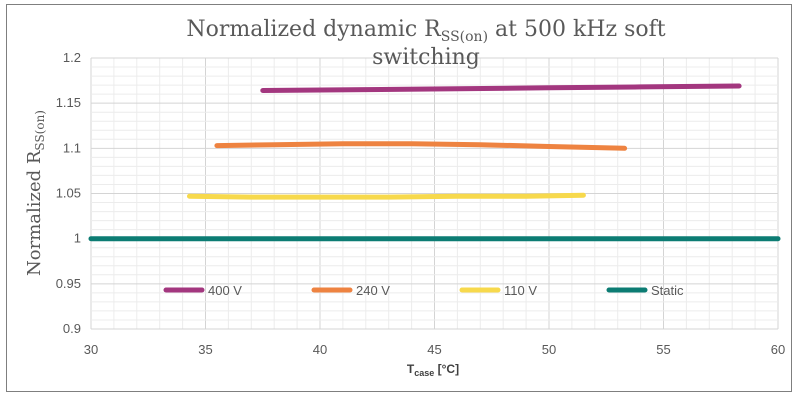 The height and width of the screenshot is (404, 800). I want to click on legend-label-240-v: 240 V, so click(373, 290).